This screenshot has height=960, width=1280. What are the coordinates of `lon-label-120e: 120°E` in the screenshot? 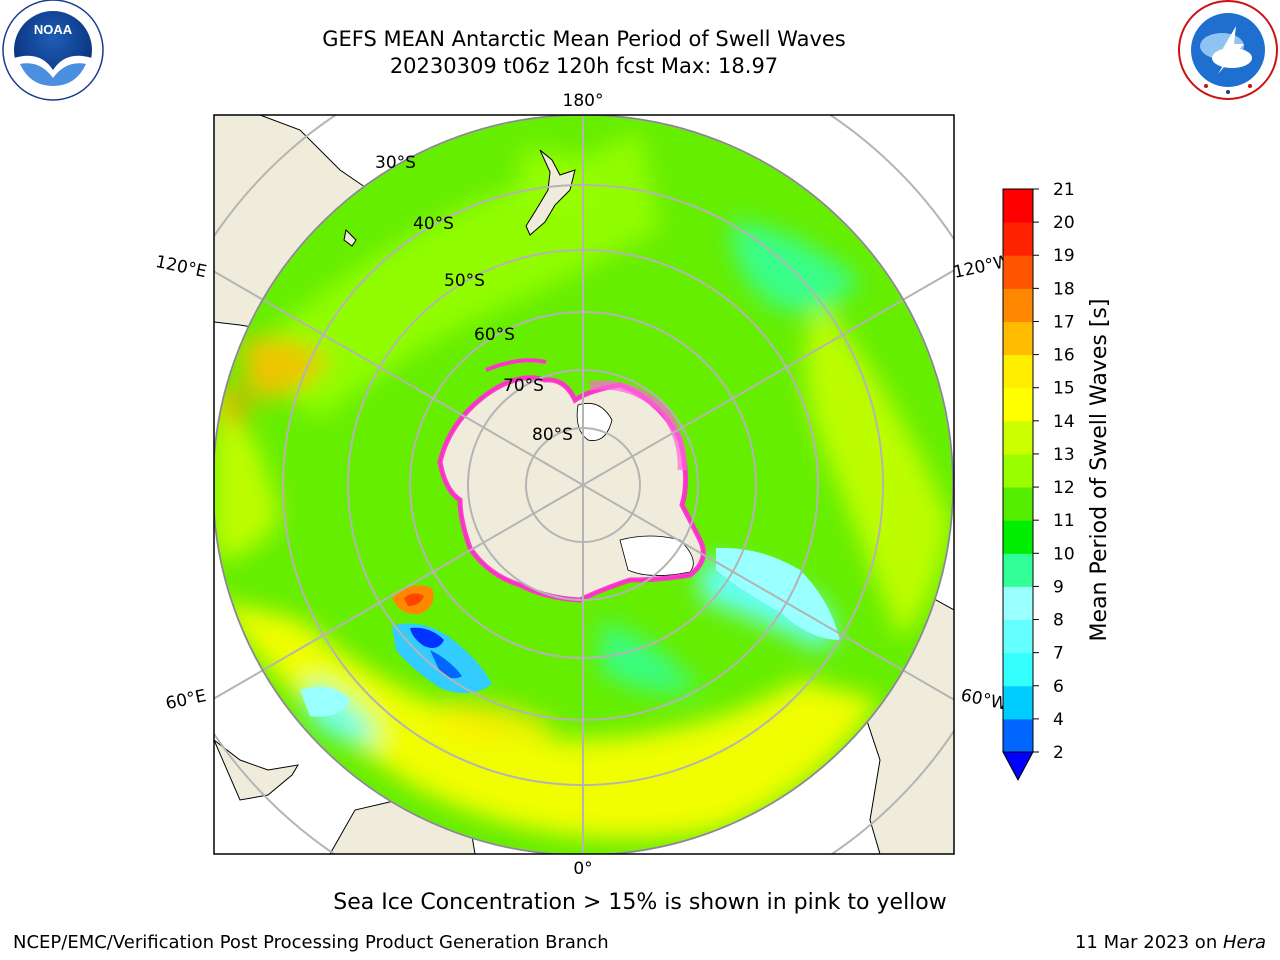 It's located at (181, 267).